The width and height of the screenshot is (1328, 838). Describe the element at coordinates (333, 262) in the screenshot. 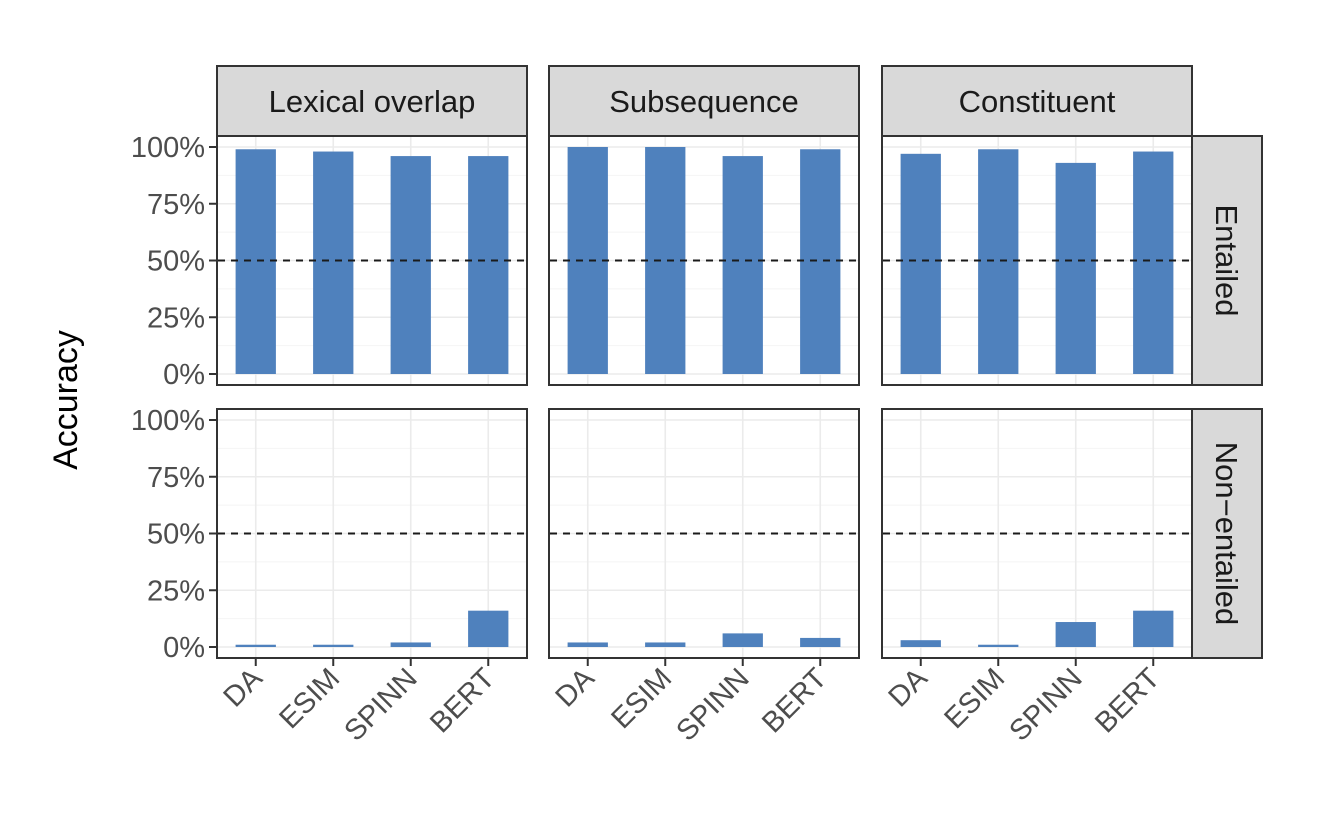

I see `bar-entailed-lexical-overlap-esim` at that location.